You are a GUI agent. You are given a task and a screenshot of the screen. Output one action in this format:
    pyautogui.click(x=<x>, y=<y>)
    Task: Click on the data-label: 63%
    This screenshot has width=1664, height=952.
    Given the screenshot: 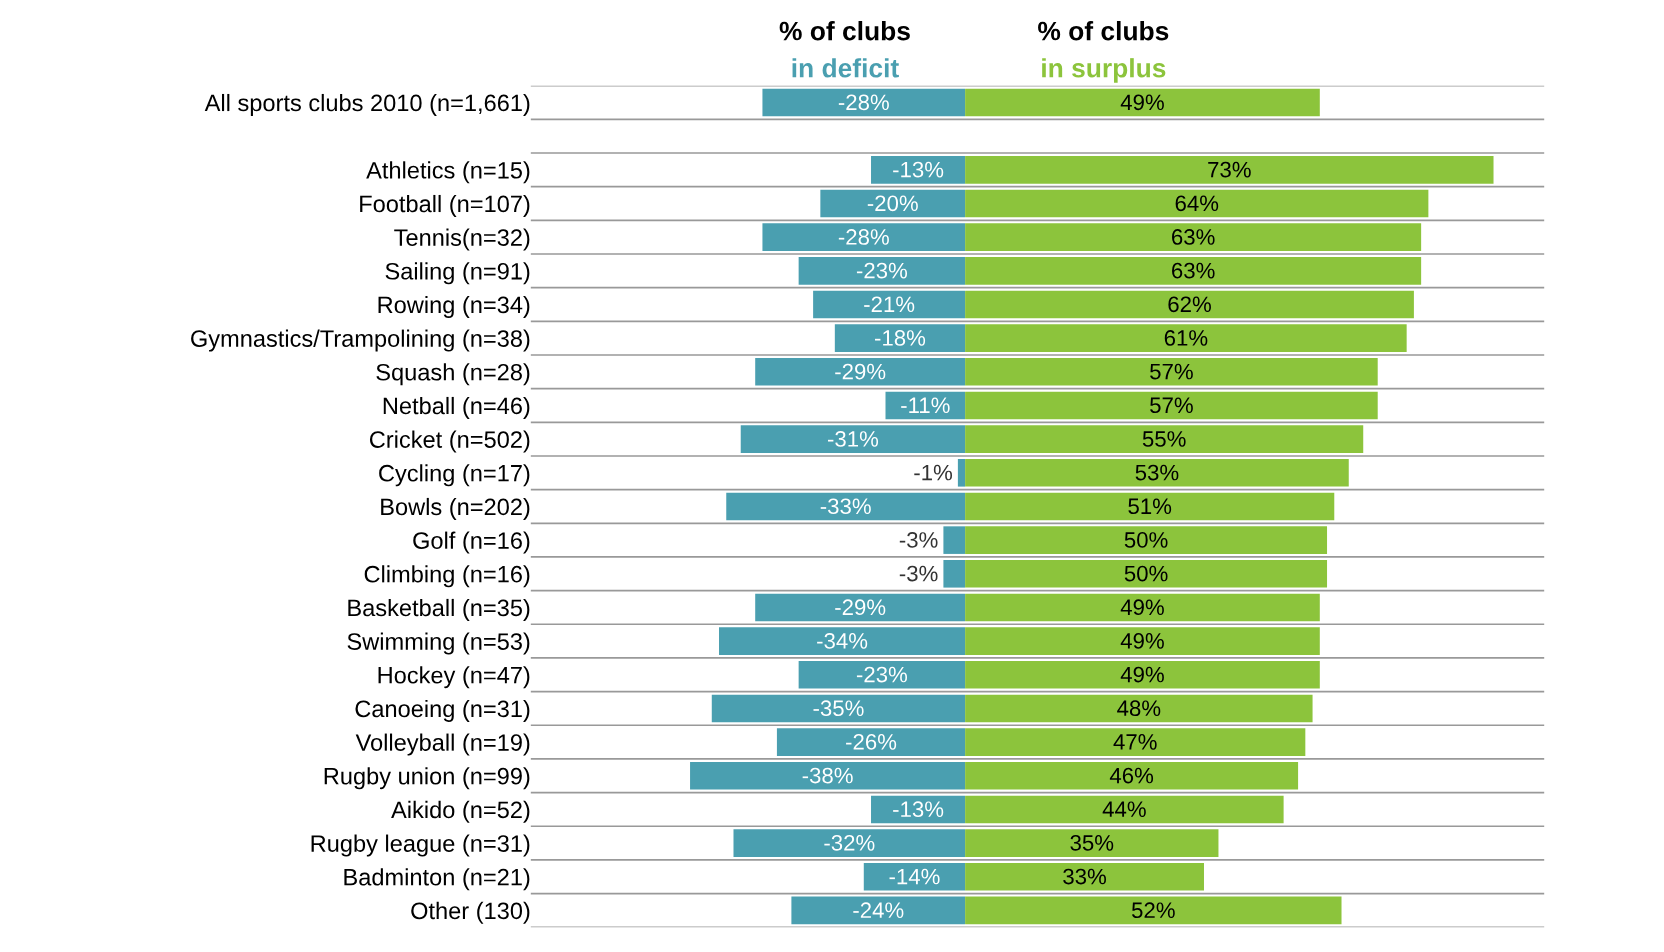 What is the action you would take?
    pyautogui.click(x=1193, y=270)
    